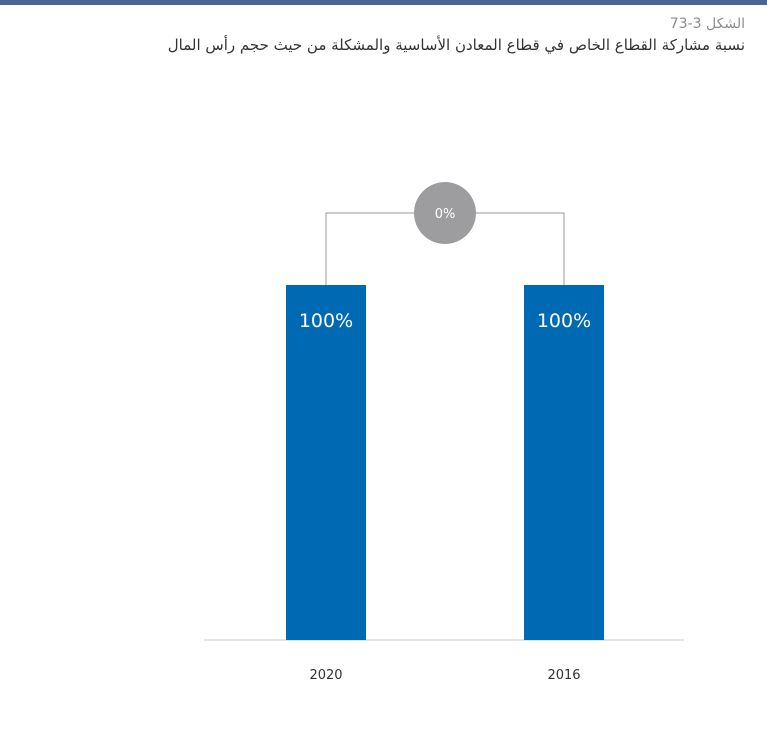 This screenshot has width=767, height=736. What do you see at coordinates (563, 675) in the screenshot?
I see `x-tick-label-2016: 2016` at bounding box center [563, 675].